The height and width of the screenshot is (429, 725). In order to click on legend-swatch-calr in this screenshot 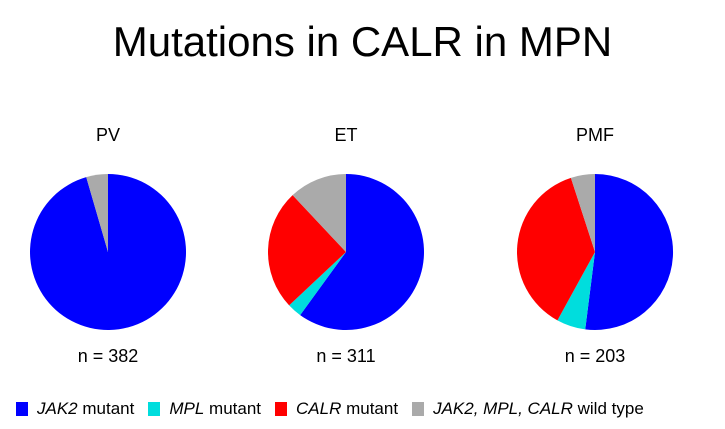, I will do `click(281, 409)`.